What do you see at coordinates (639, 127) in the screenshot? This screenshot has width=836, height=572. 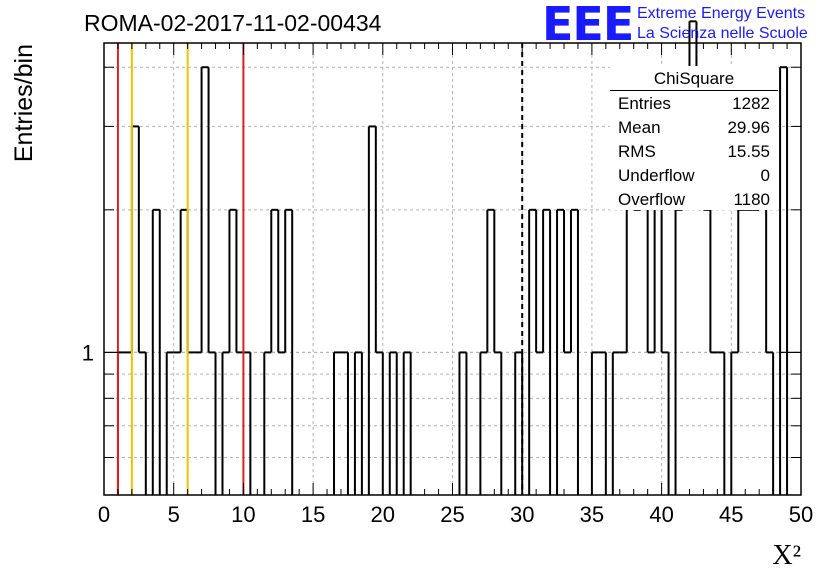 I see `stats-key: Mean` at bounding box center [639, 127].